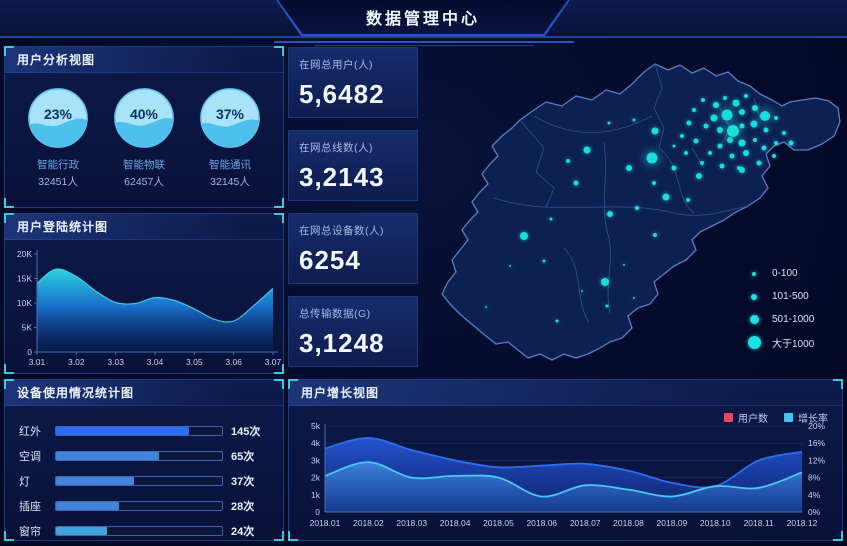 Image resolution: width=847 pixels, height=546 pixels. Describe the element at coordinates (790, 296) in the screenshot. I see `map-legend-label: 101-500` at that location.